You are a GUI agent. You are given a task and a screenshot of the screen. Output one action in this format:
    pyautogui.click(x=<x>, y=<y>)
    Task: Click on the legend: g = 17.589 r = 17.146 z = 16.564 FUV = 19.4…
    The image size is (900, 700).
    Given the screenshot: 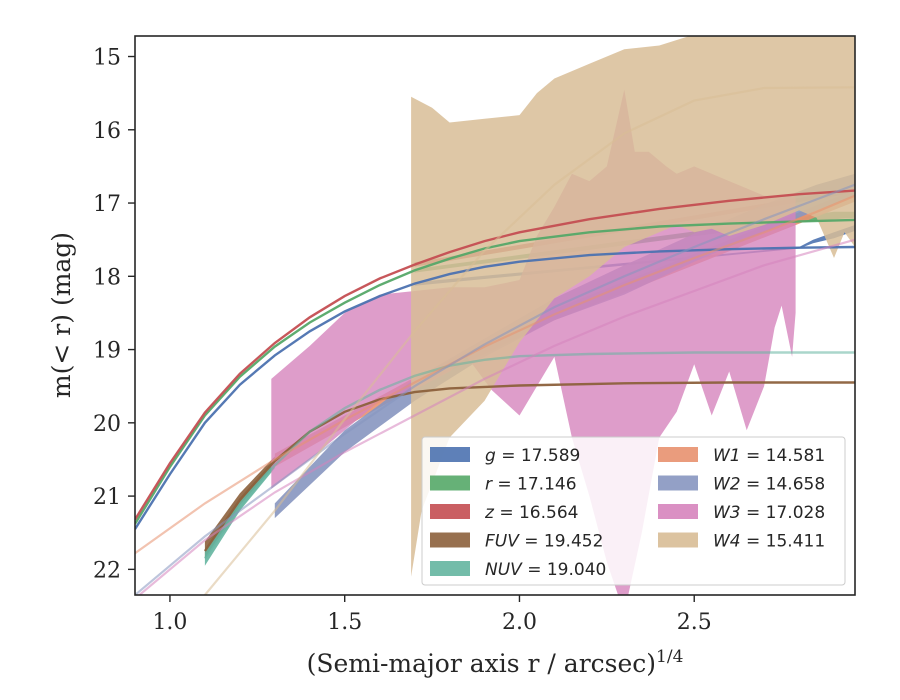 What is the action you would take?
    pyautogui.click(x=633, y=511)
    